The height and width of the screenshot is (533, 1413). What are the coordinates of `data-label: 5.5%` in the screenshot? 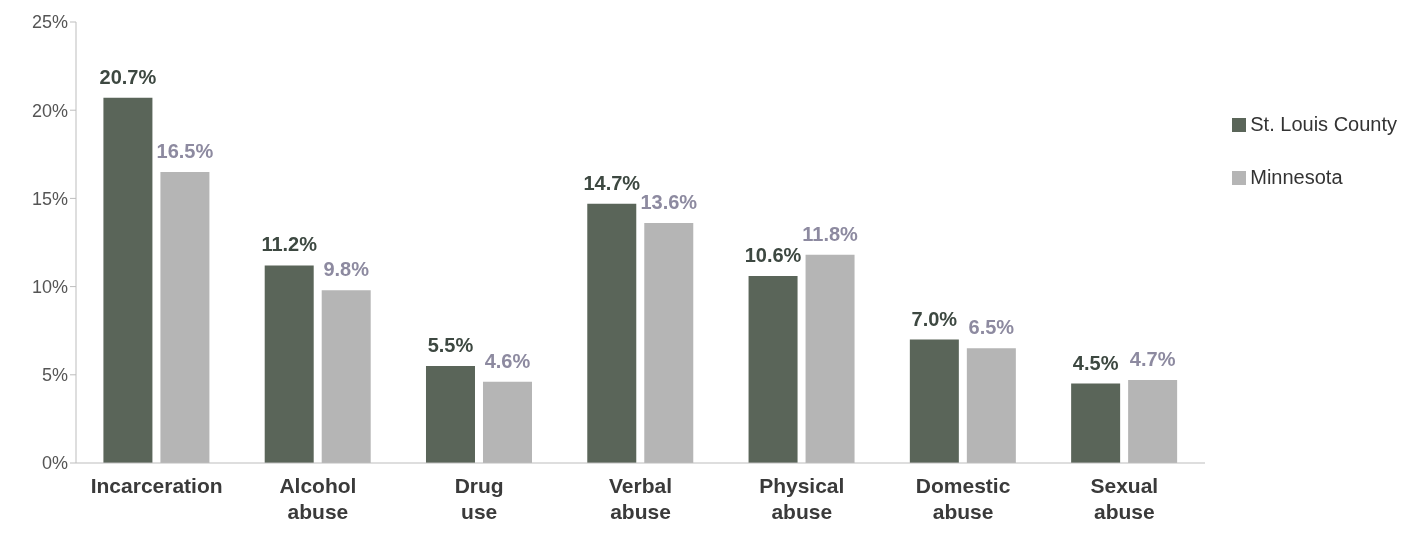 It's located at (450, 344).